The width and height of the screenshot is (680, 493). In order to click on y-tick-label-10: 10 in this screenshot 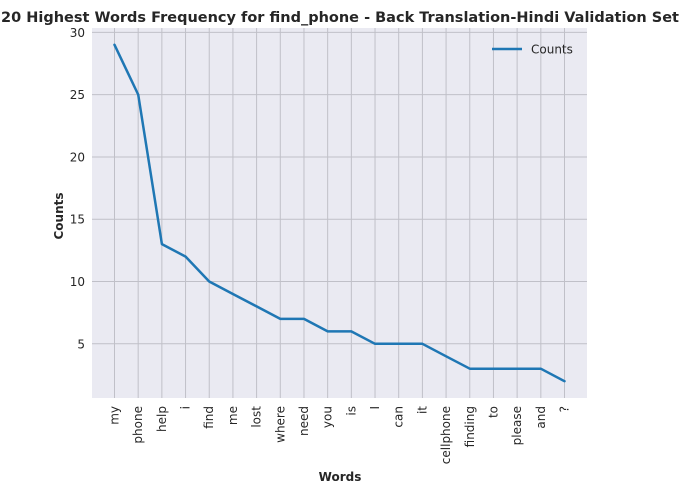, I will do `click(77, 282)`.